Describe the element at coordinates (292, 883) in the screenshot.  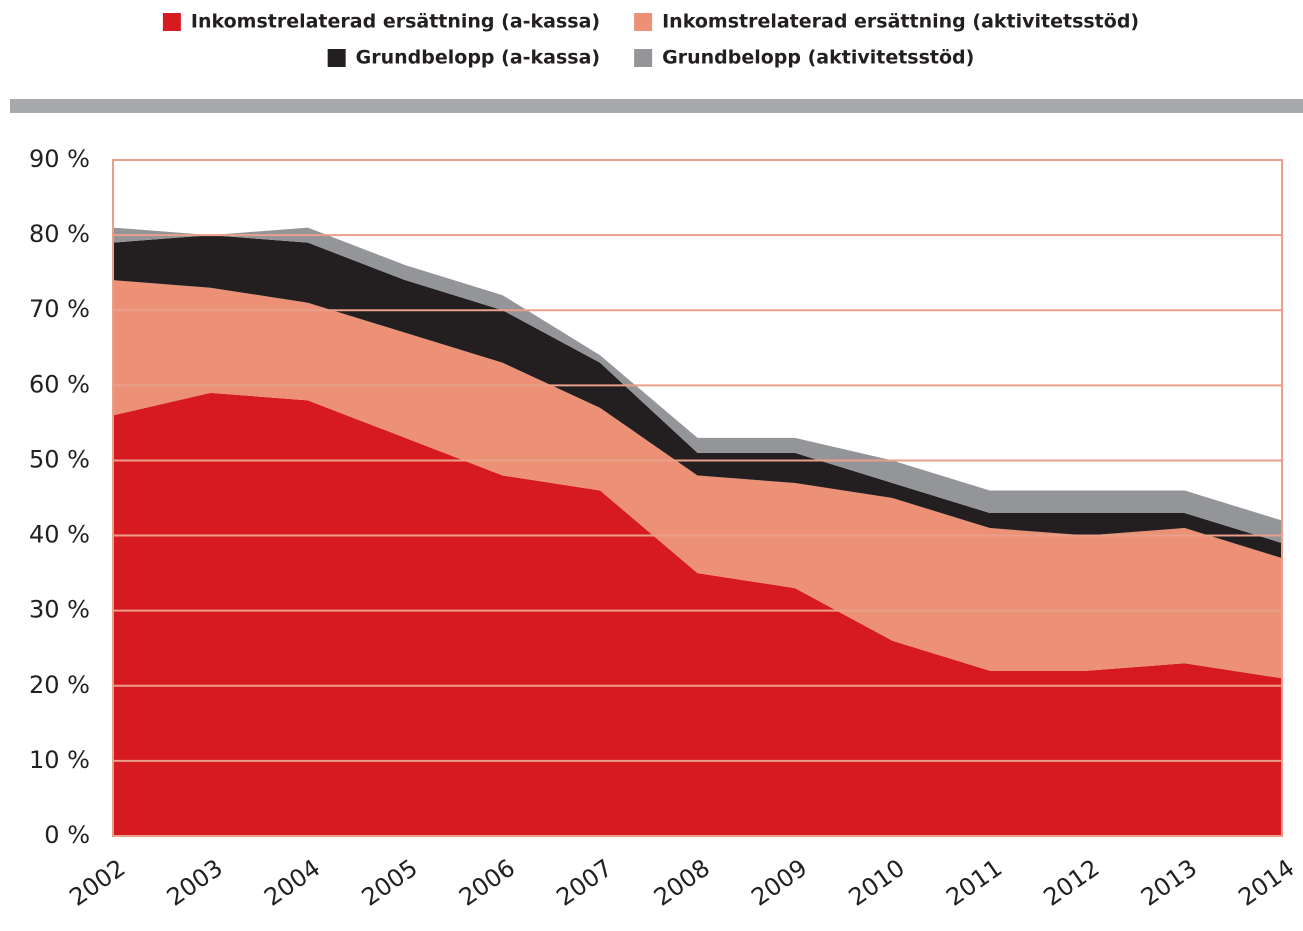
I see `x-tick-label: 2004` at that location.